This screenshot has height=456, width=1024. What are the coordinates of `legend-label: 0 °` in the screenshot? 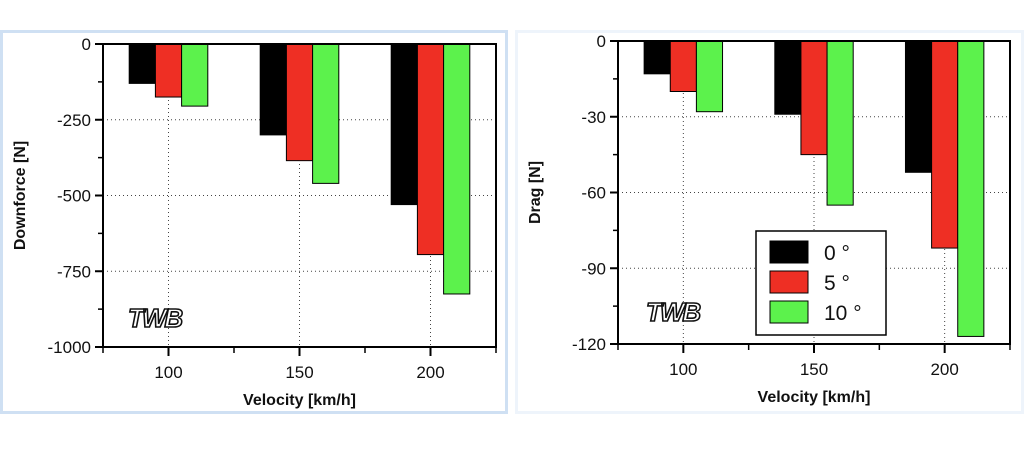 It's located at (837, 253).